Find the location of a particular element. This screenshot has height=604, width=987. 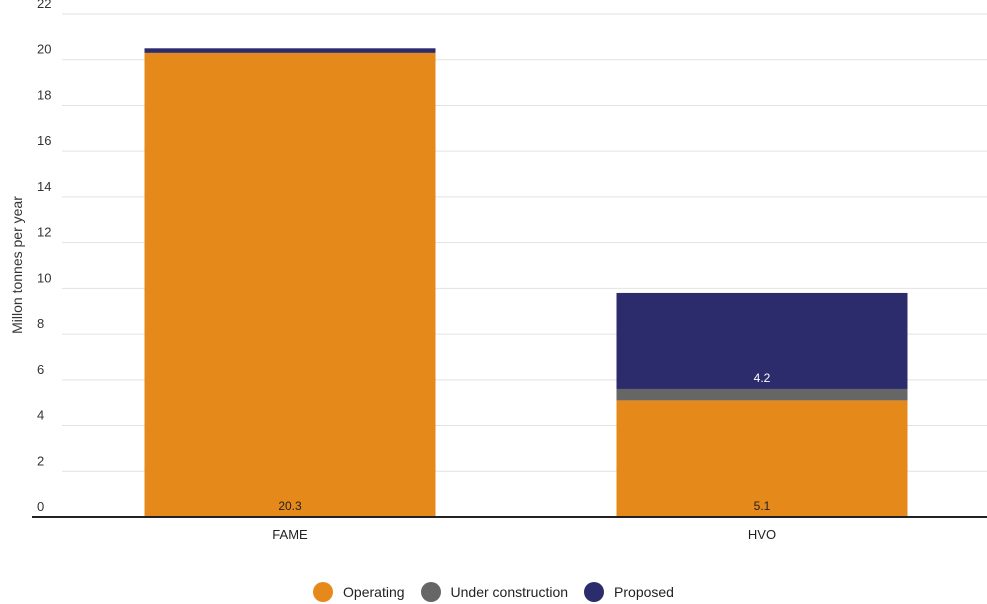

legend-item: Operating is located at coordinates (358, 592).